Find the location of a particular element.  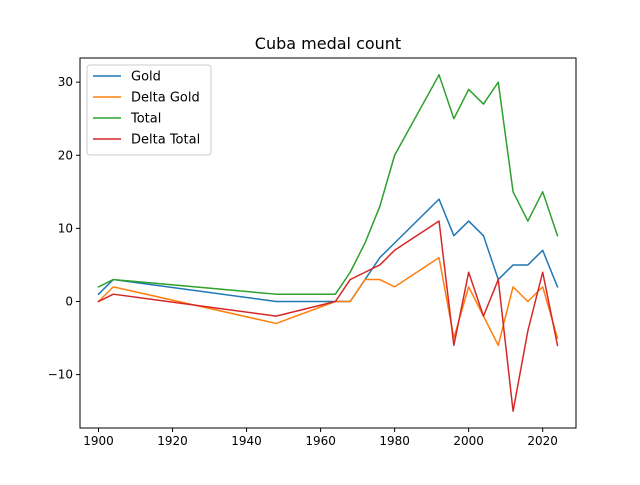

legend-item-delta-gold: Delta Gold is located at coordinates (146, 98).